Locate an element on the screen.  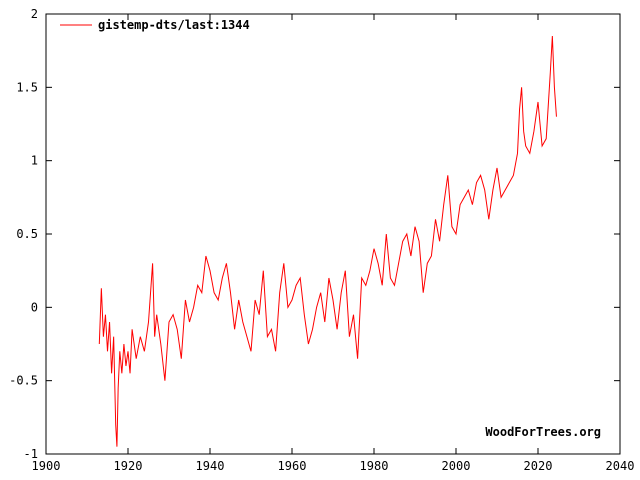
y-tick-label: -0.5 is located at coordinates (23, 381).